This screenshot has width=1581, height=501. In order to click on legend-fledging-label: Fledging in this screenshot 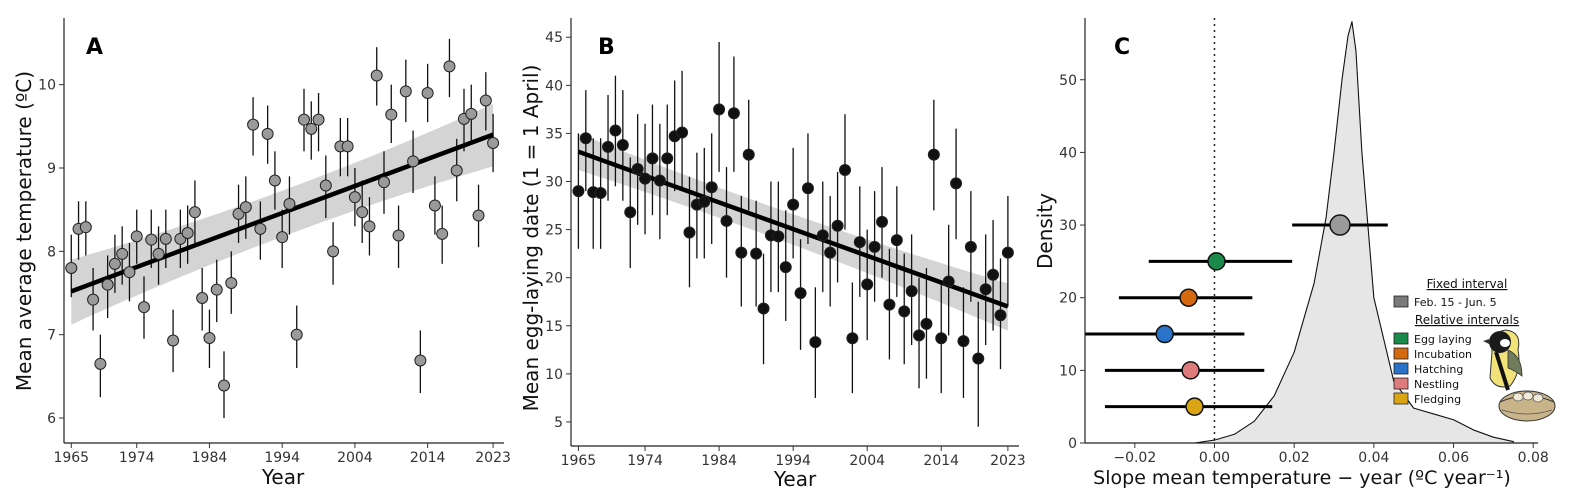, I will do `click(1437, 399)`.